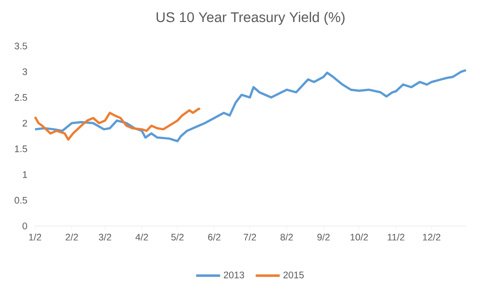  What do you see at coordinates (105, 237) in the screenshot?
I see `x-tick-label: 3/2` at bounding box center [105, 237].